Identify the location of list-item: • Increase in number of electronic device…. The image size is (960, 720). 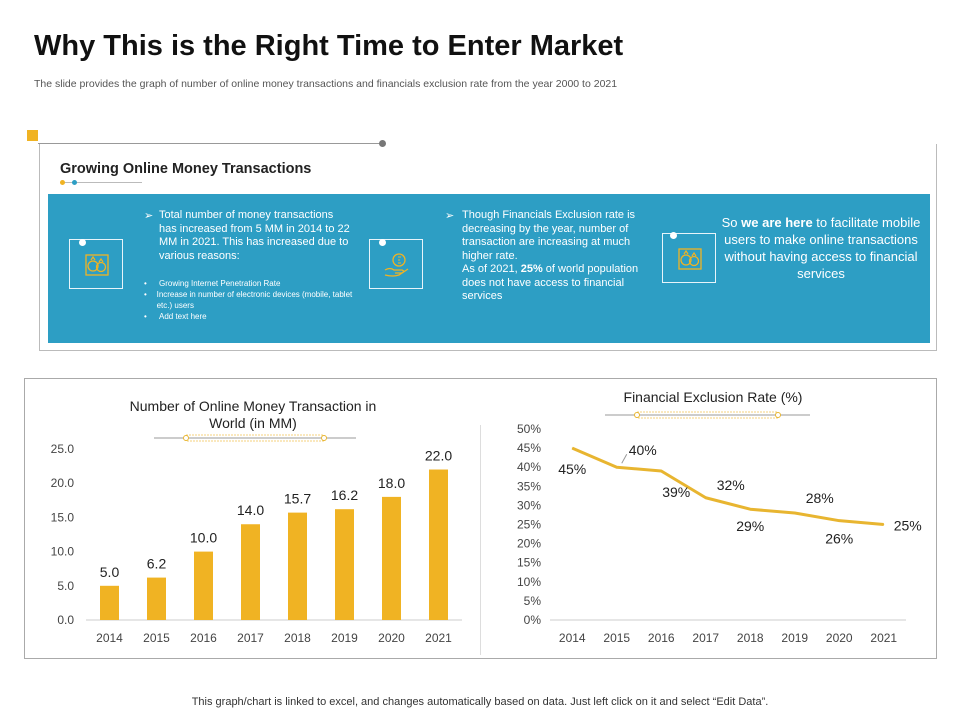
(248, 300).